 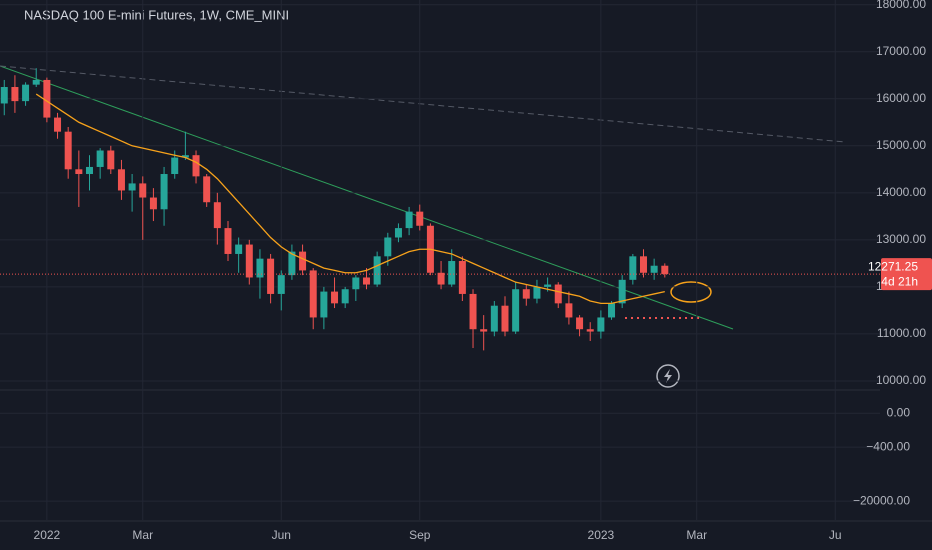 I want to click on alert-icon, so click(x=668, y=376).